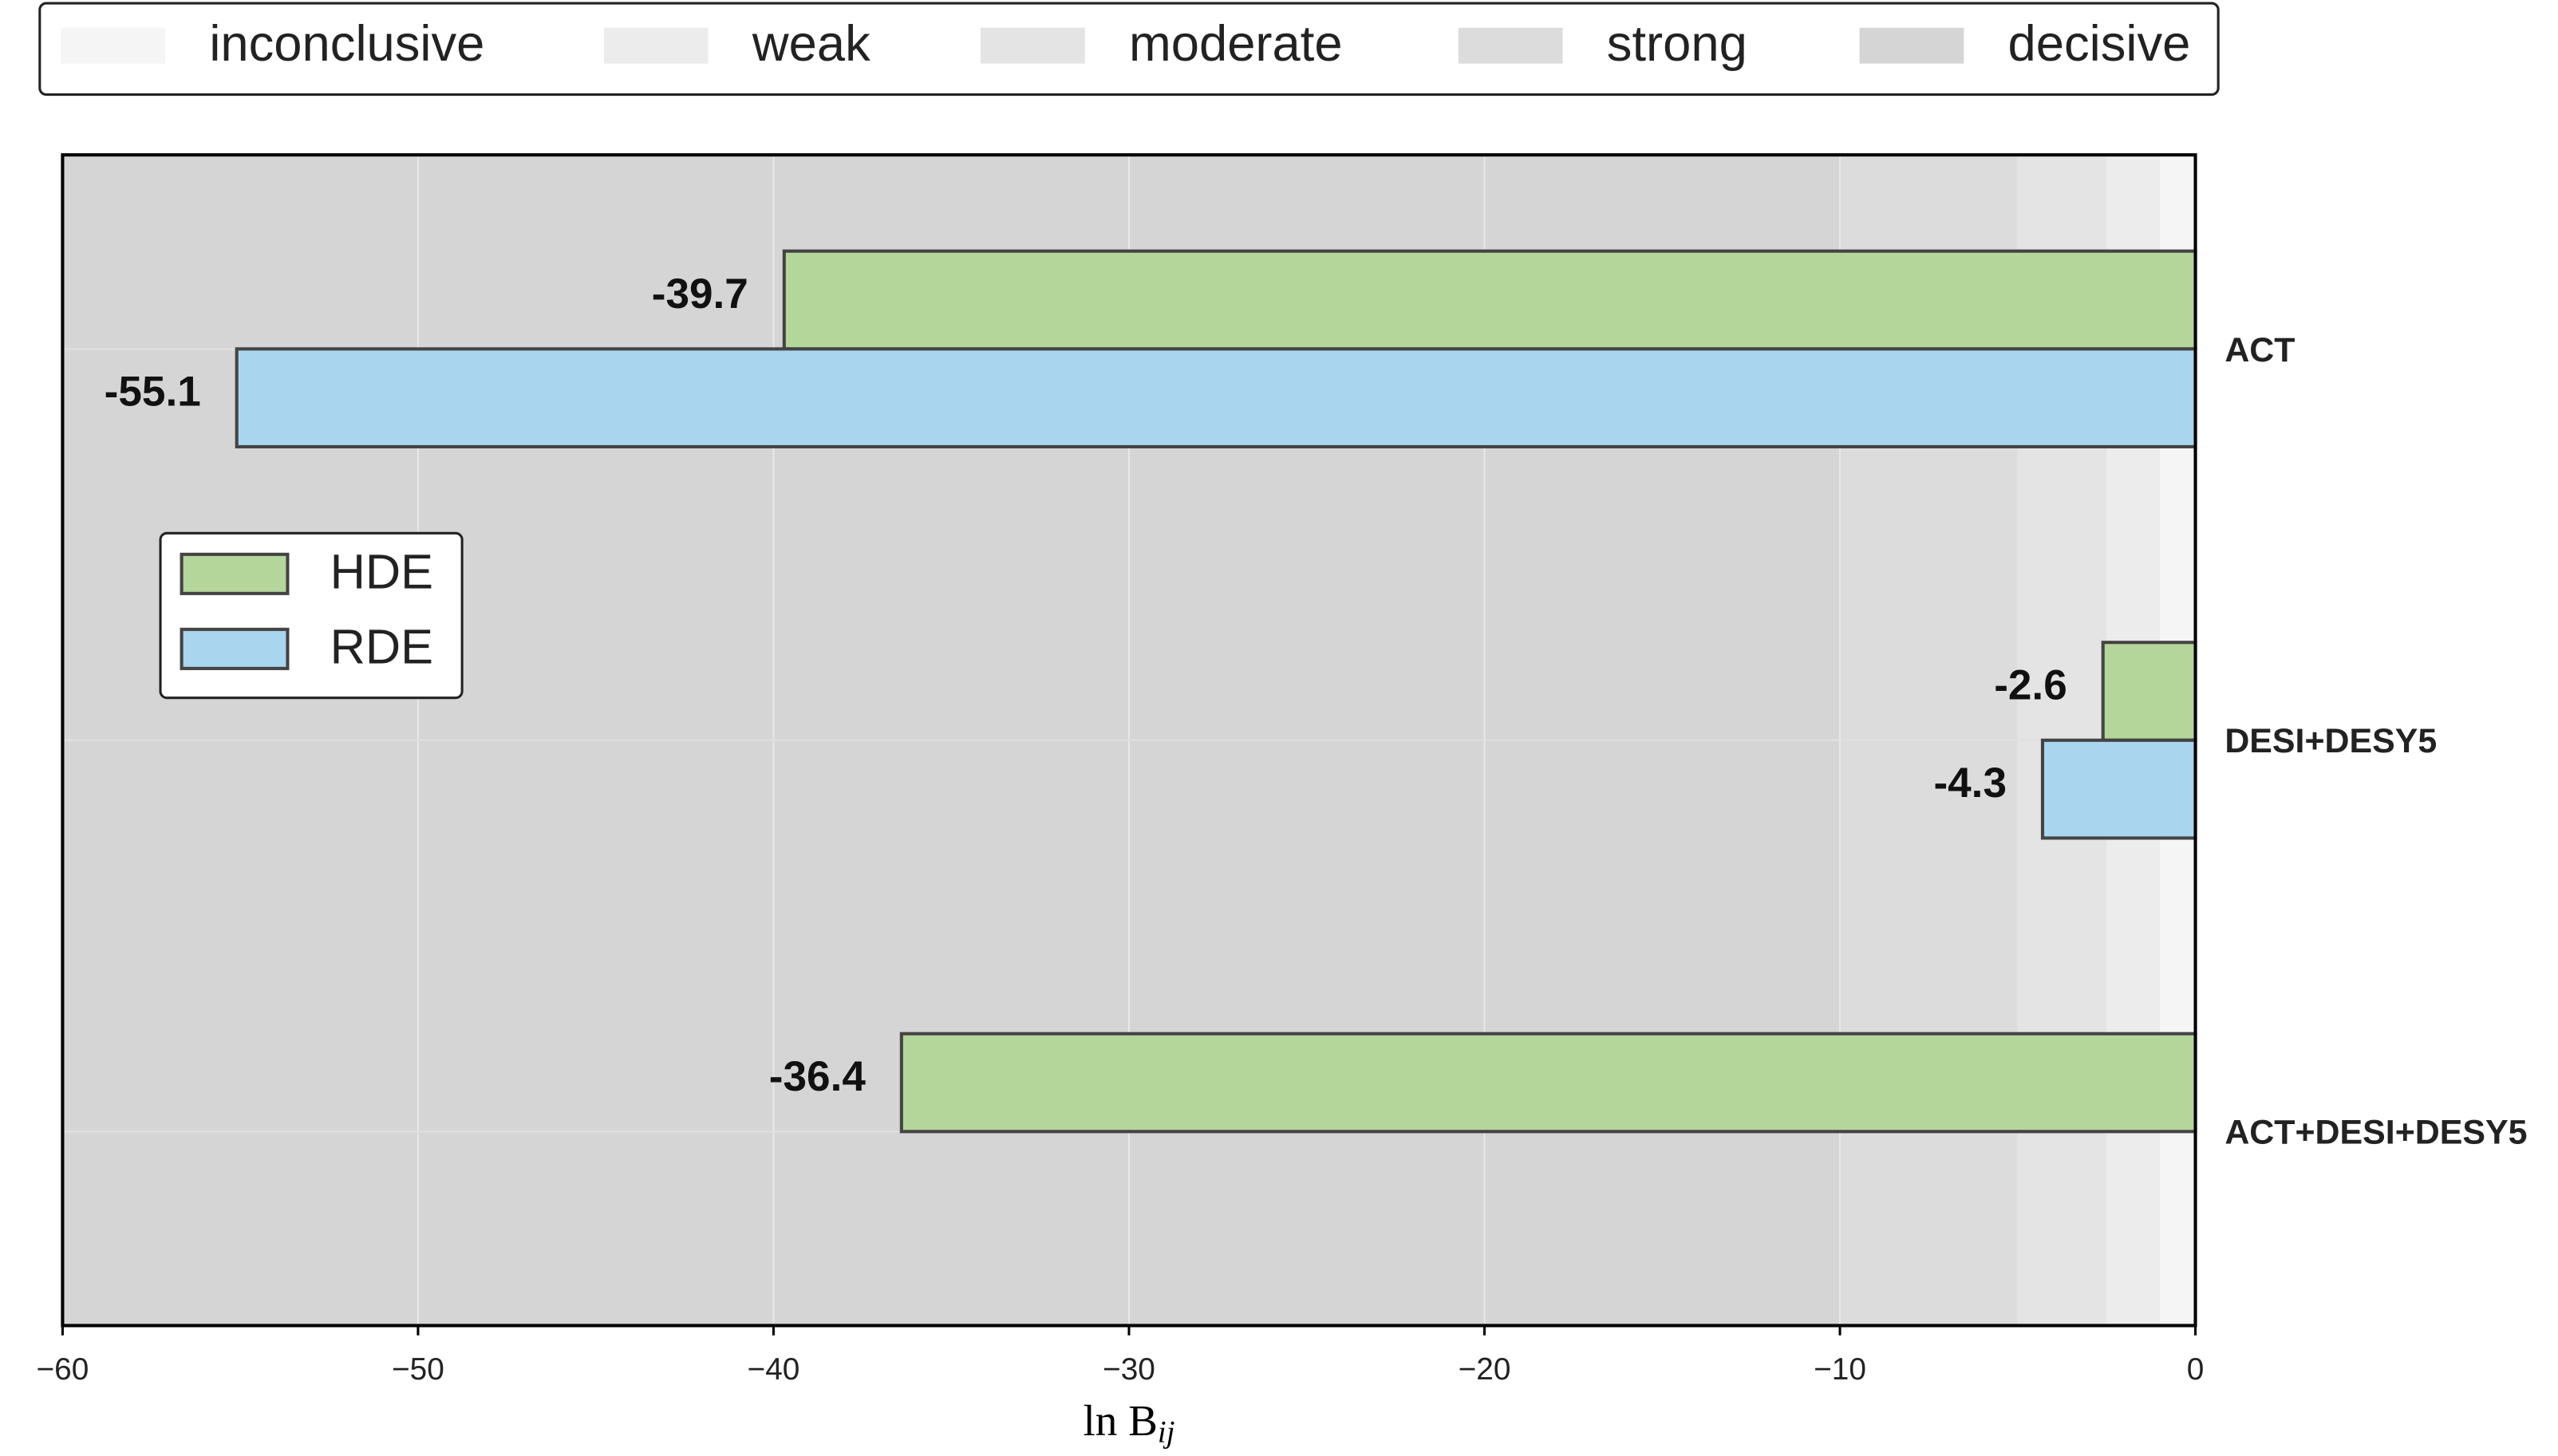  What do you see at coordinates (1120, 1420) in the screenshot?
I see `x-axis-label-main: ln B` at bounding box center [1120, 1420].